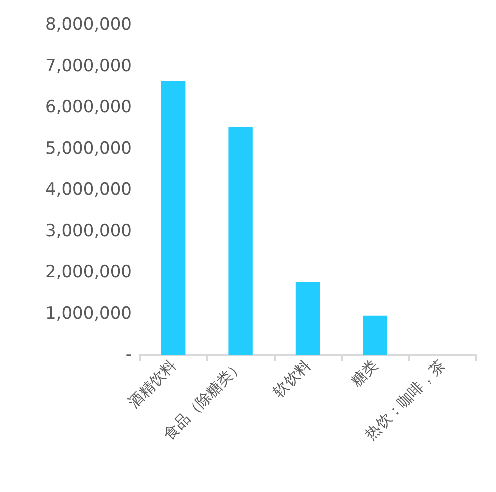 This screenshot has width=496, height=492. Describe the element at coordinates (88, 272) in the screenshot. I see `y-tick-label: 2,000,000` at that location.